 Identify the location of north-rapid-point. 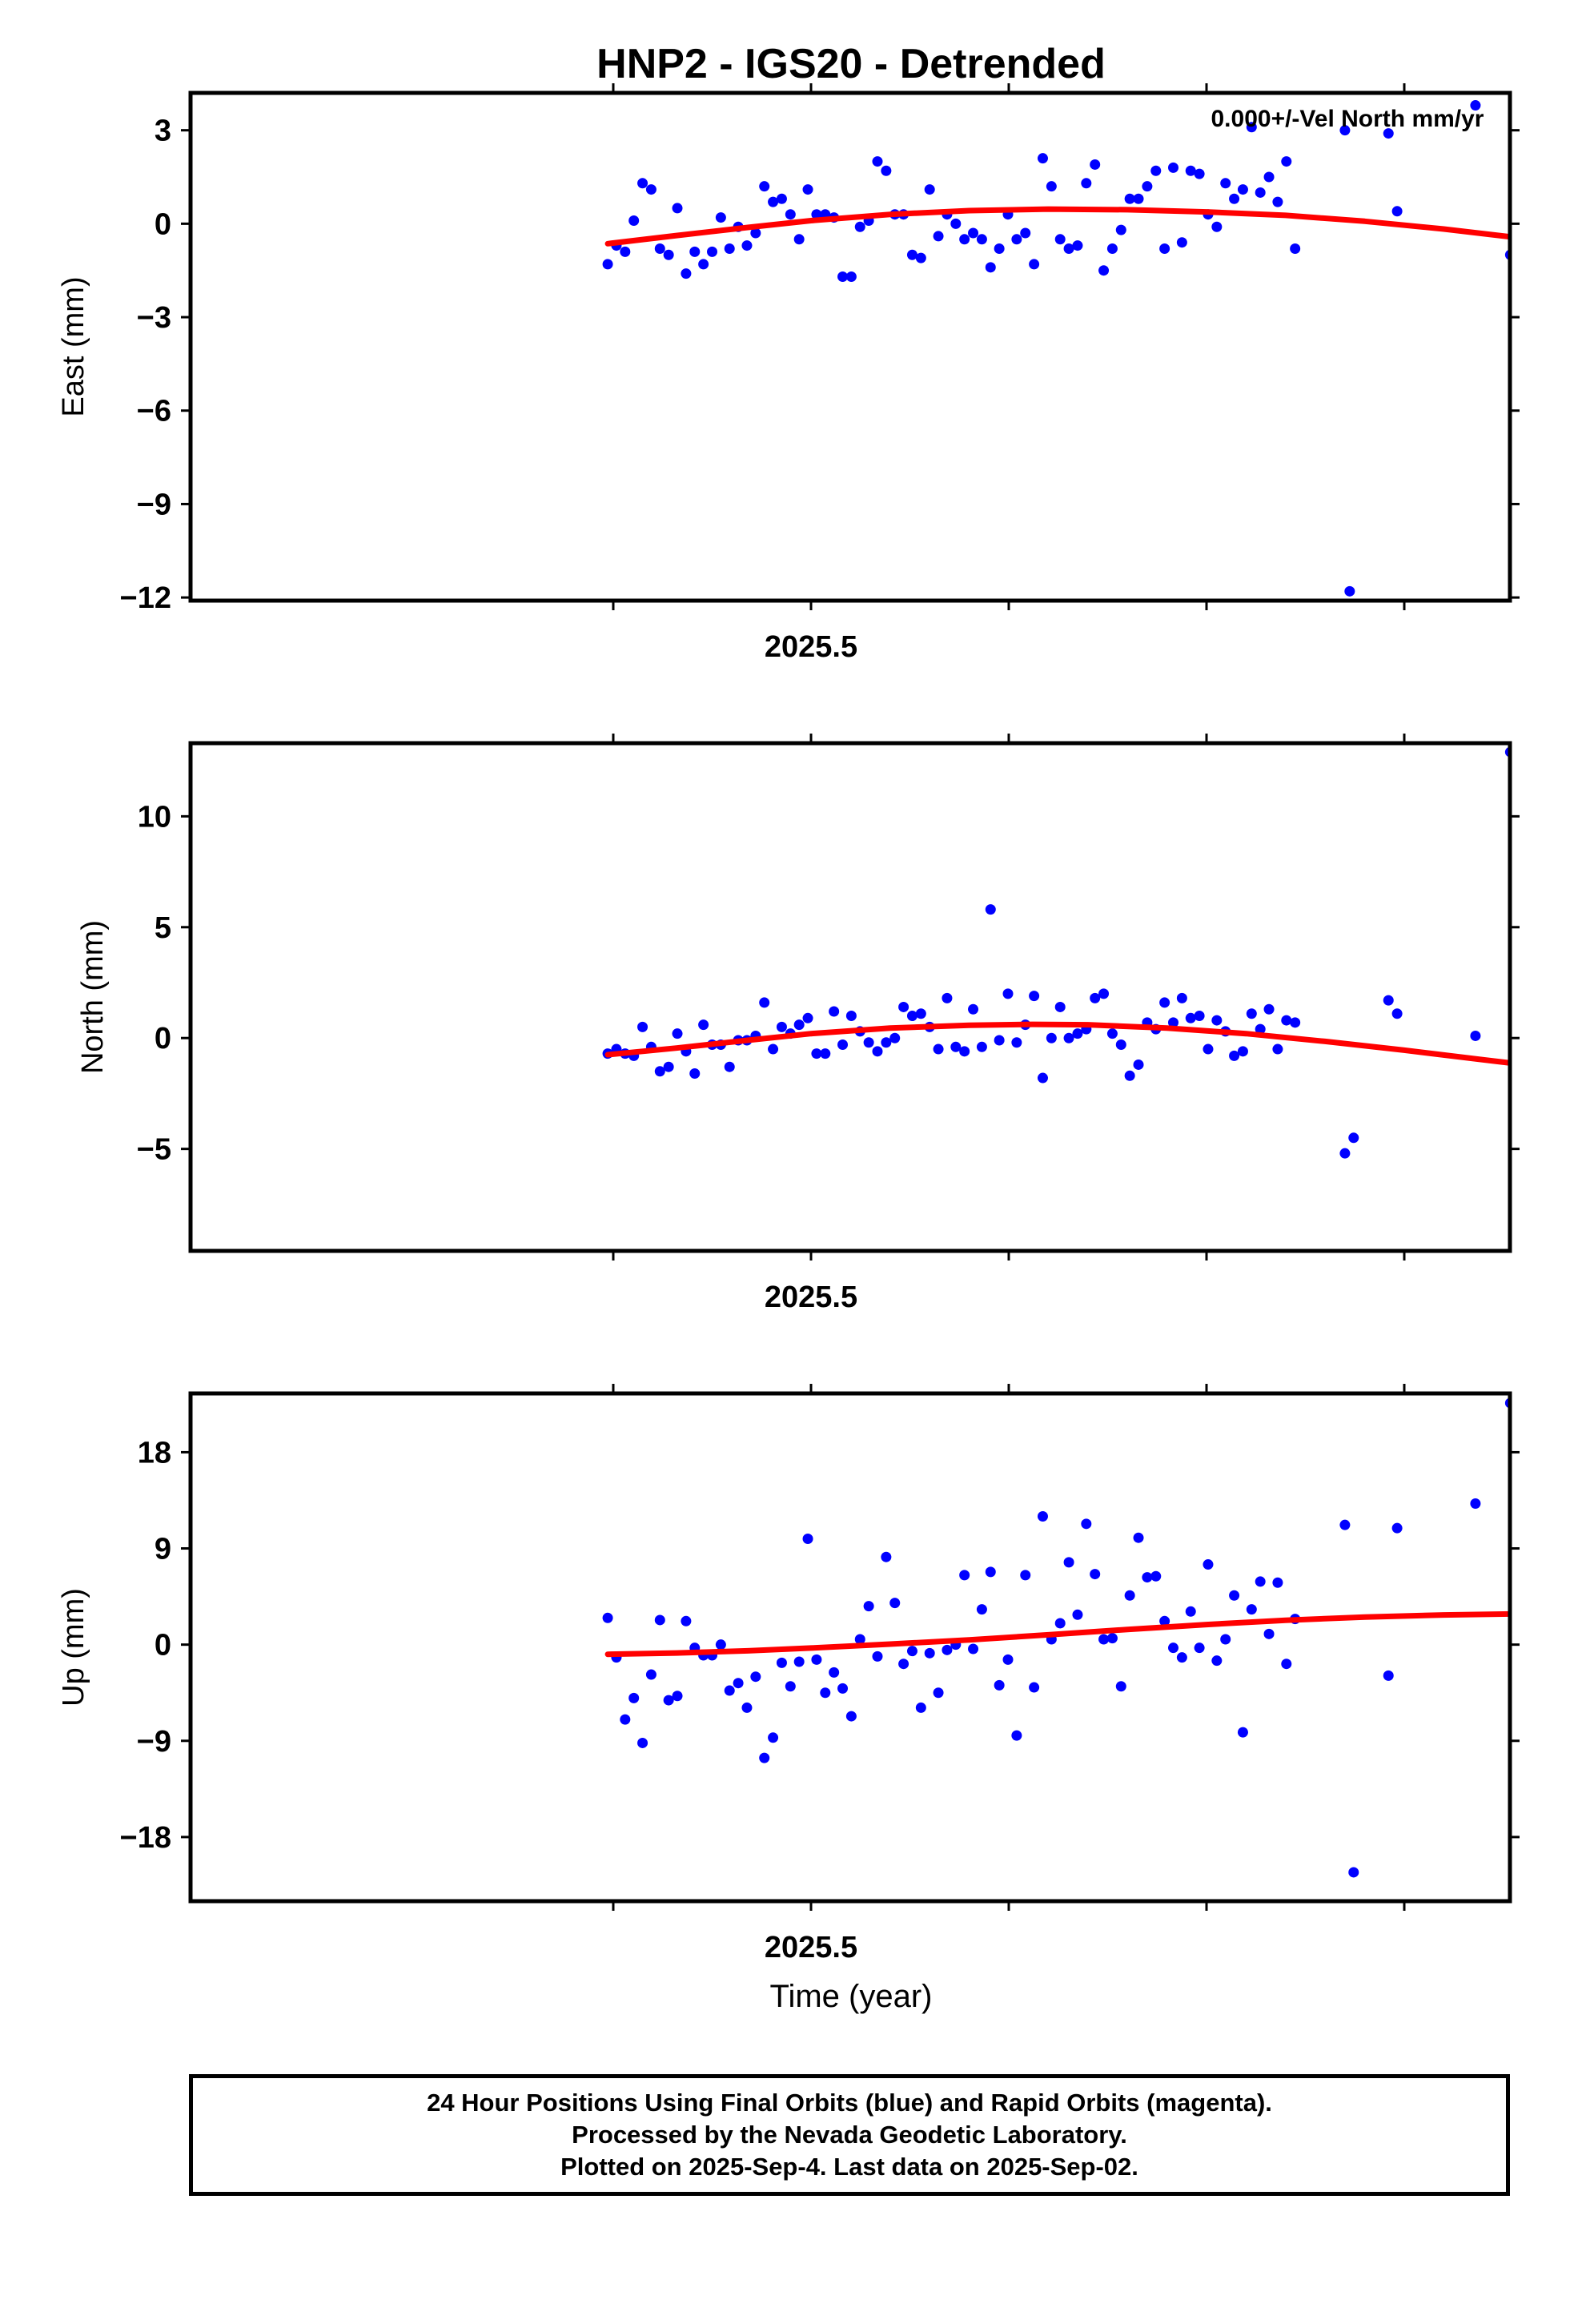
(1580, 1087).